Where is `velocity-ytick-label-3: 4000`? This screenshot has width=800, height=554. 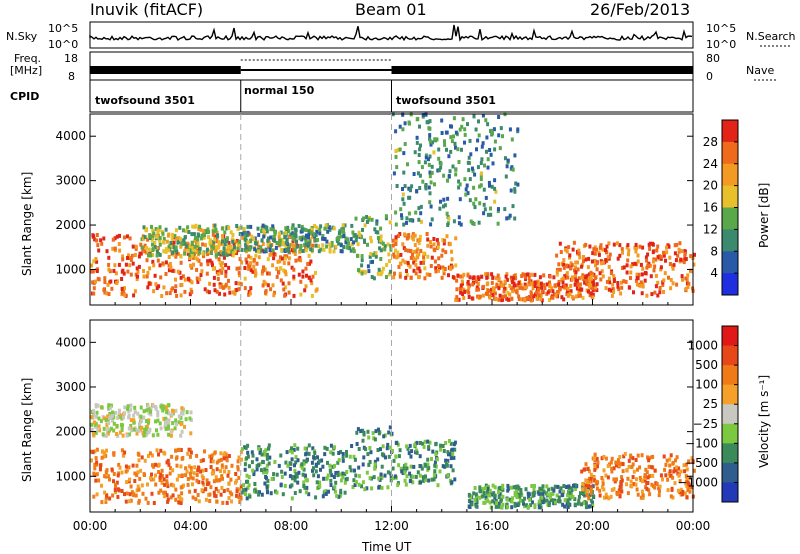
velocity-ytick-label-3: 4000 is located at coordinates (70, 342).